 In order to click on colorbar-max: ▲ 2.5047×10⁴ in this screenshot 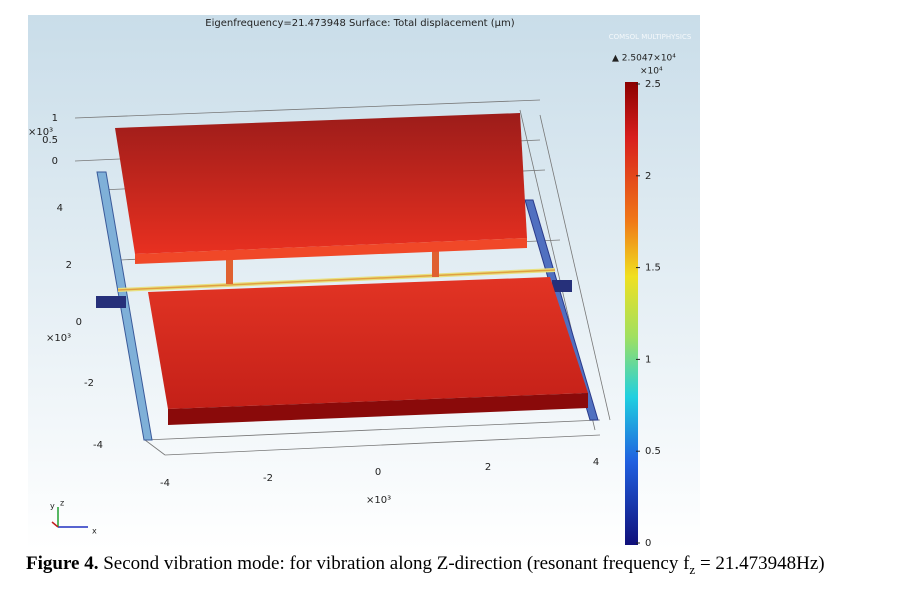, I will do `click(644, 59)`.